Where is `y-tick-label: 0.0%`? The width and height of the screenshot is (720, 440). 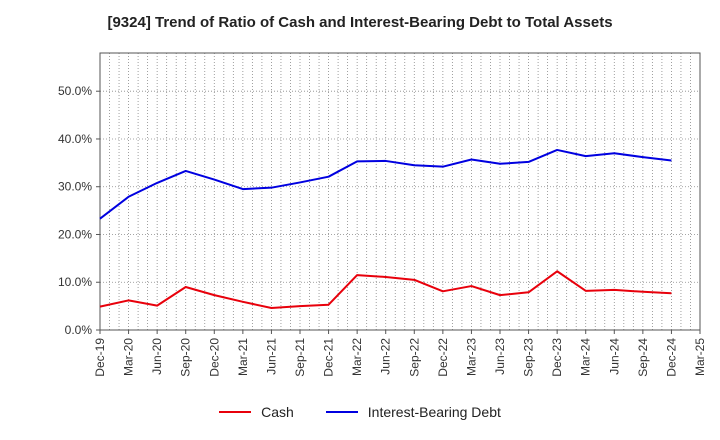
y-tick-label: 0.0% is located at coordinates (79, 330).